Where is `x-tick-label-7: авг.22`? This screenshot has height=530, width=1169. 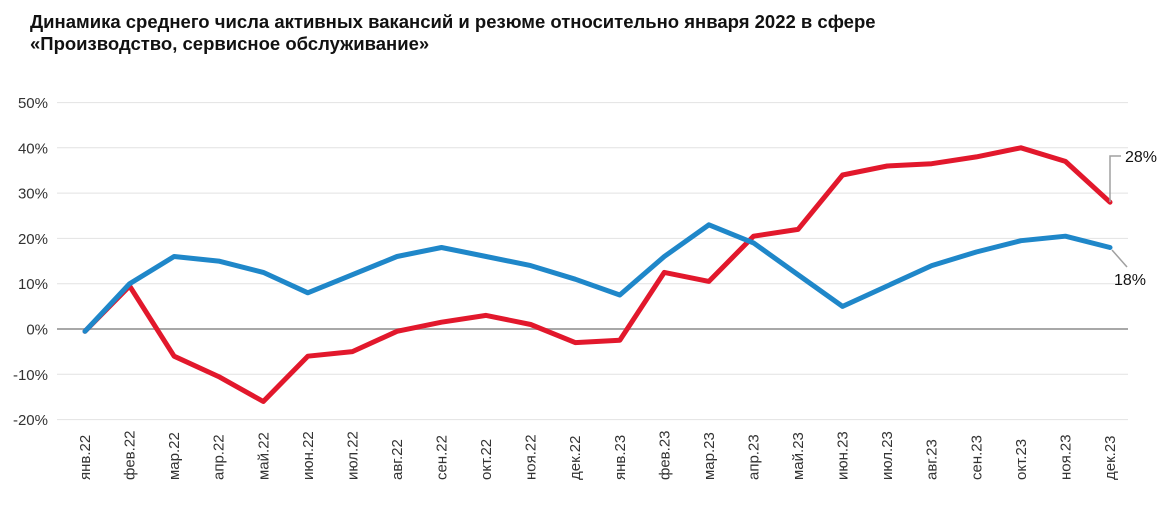 x-tick-label-7: авг.22 is located at coordinates (397, 459).